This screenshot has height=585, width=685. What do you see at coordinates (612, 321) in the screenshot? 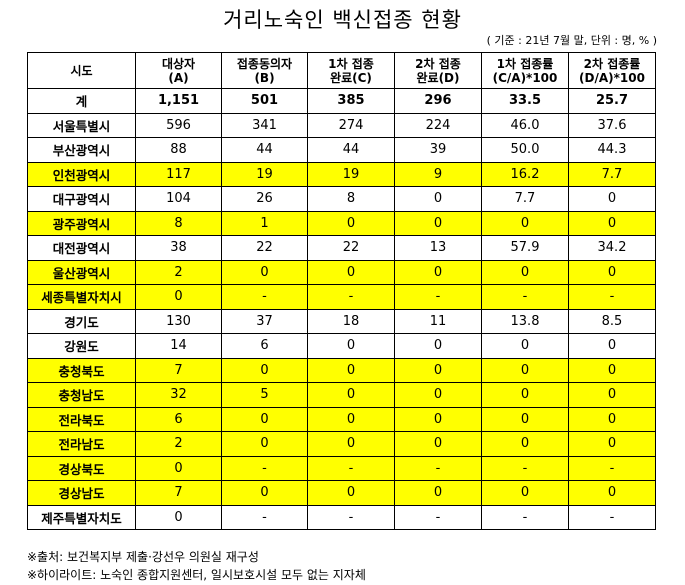
I see `value-cell: 8.5` at bounding box center [612, 321].